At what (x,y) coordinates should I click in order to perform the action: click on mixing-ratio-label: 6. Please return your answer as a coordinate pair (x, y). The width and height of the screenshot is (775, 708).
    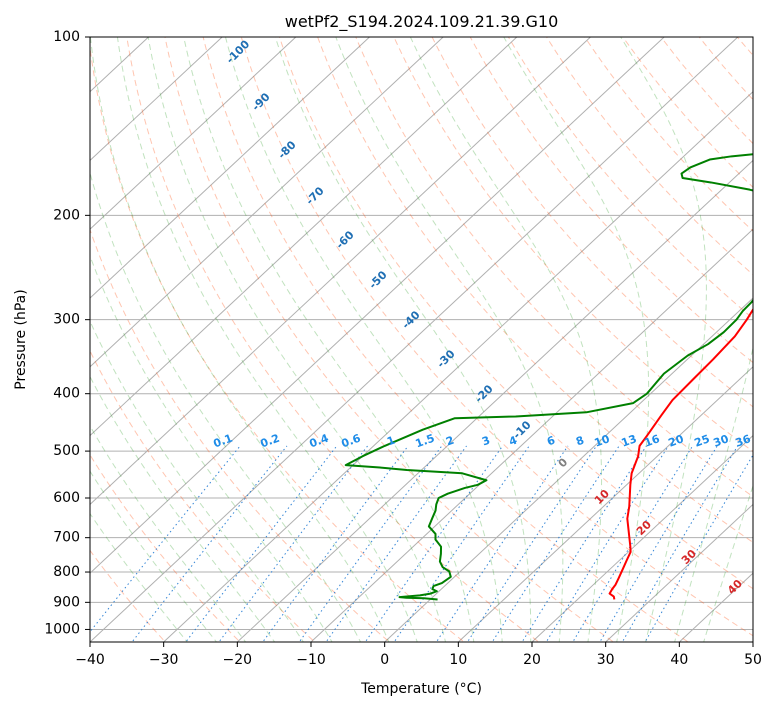
    Looking at the image, I should click on (551, 440).